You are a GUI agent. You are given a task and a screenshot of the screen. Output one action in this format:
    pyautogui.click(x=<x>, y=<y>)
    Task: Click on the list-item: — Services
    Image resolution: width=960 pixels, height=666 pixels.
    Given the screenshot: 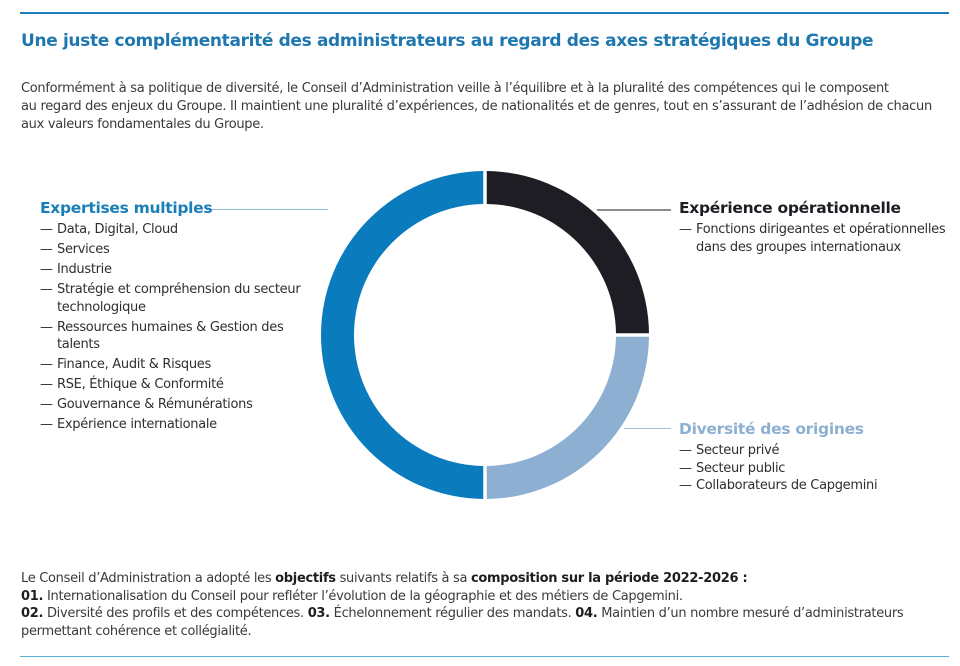 What is the action you would take?
    pyautogui.click(x=75, y=249)
    